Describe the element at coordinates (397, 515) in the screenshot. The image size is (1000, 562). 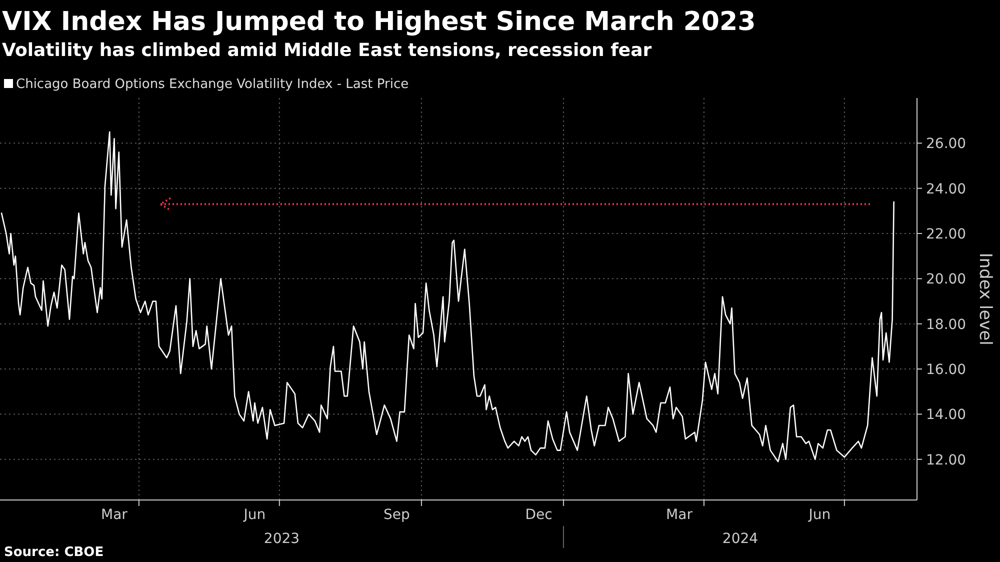
I see `x-tick-label: Sep` at that location.